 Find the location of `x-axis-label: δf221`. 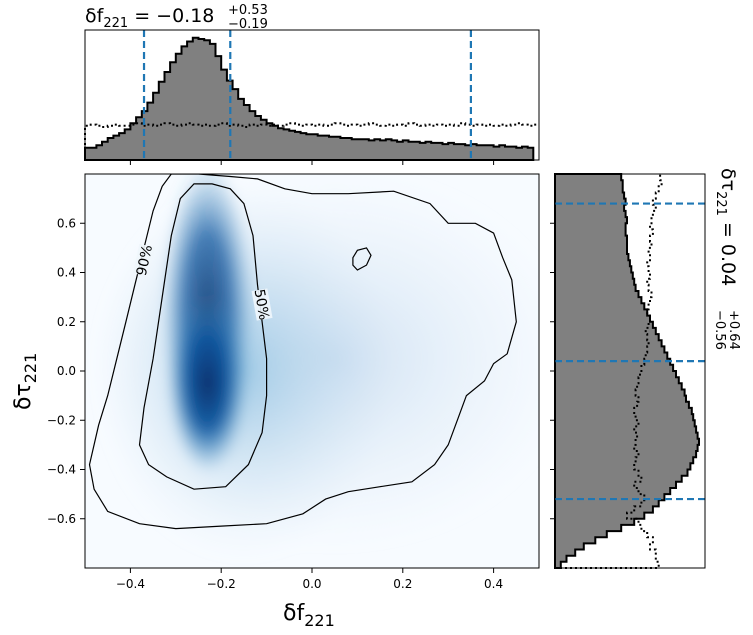

x-axis-label: δf221 is located at coordinates (309, 615).